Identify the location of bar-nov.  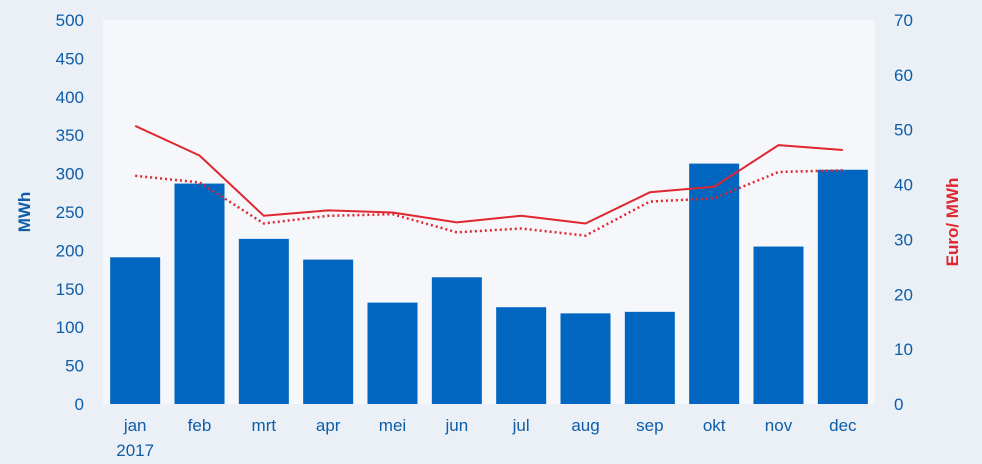
(778, 325).